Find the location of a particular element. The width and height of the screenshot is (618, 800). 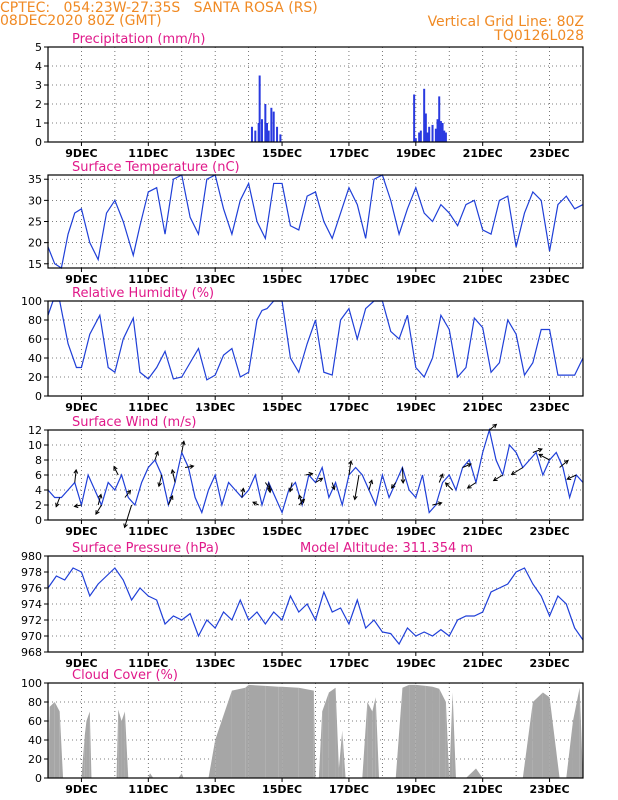

cloud-cover-frame is located at coordinates (315, 730).